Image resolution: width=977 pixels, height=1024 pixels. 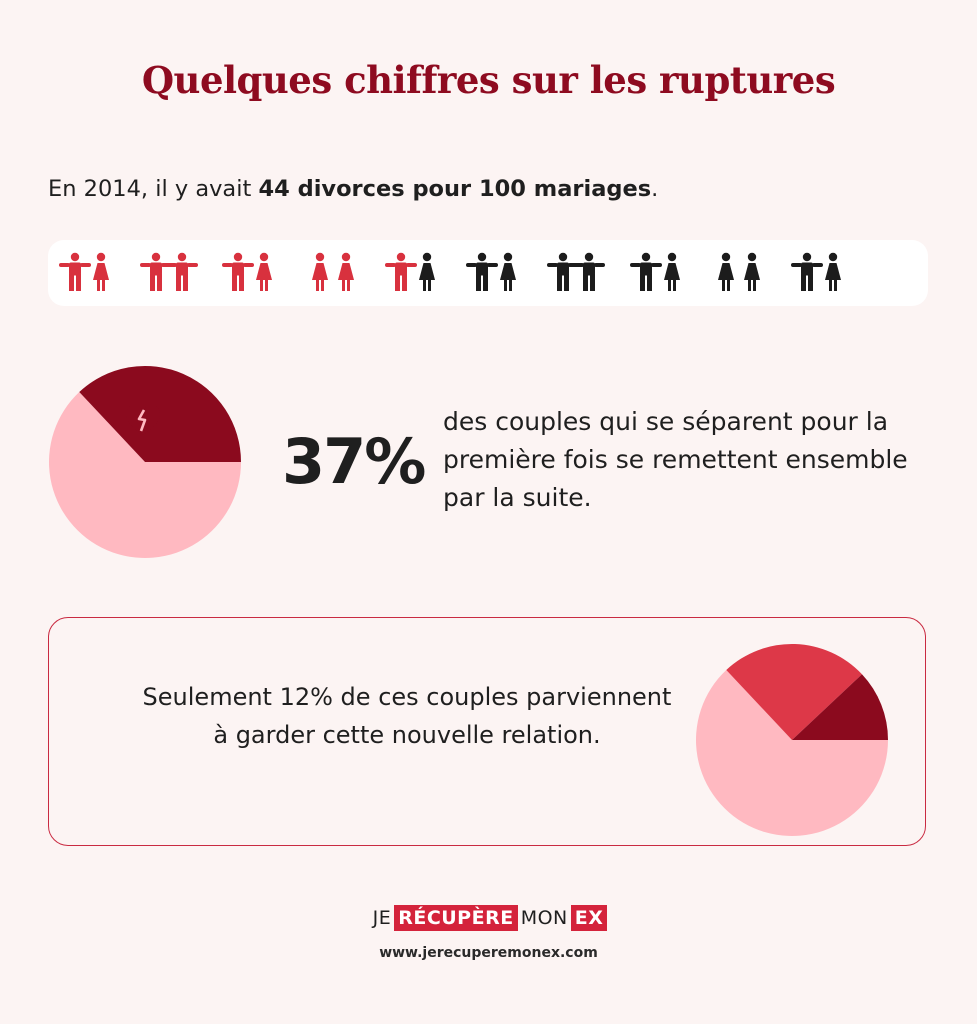 What do you see at coordinates (544, 918) in the screenshot?
I see `logo-word-mon: MON` at bounding box center [544, 918].